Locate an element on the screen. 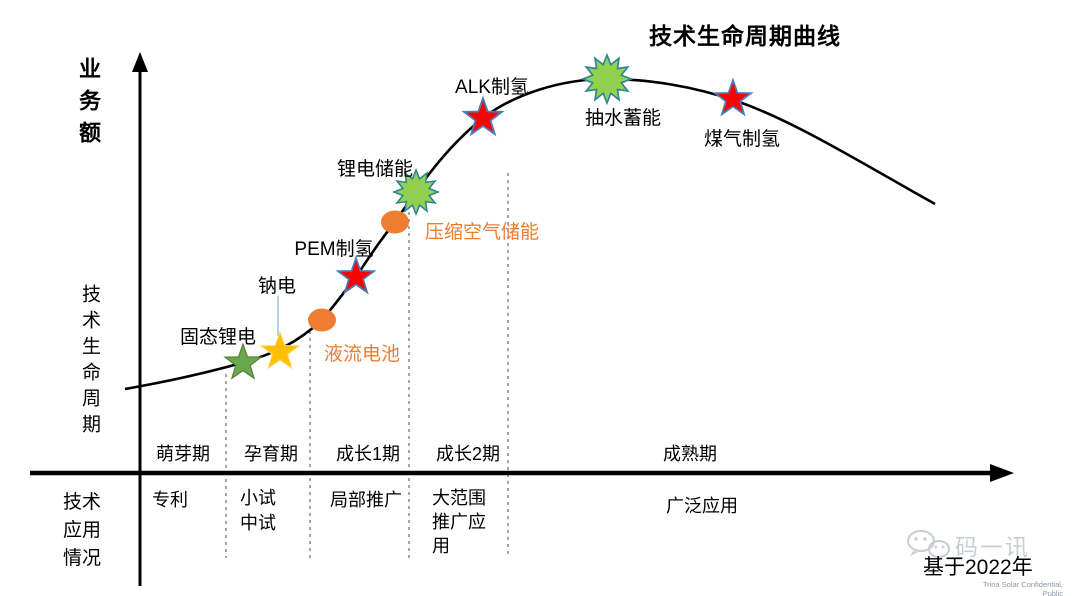 This screenshot has height=596, width=1080. application-patent: 专利 is located at coordinates (170, 500).